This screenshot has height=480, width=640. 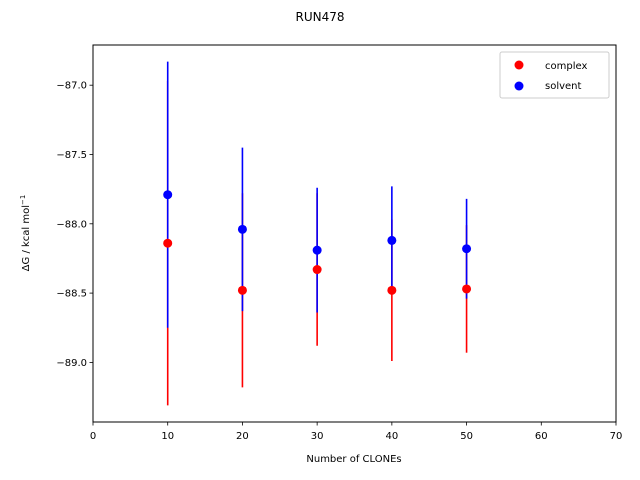 I want to click on legend-box, so click(x=554, y=75).